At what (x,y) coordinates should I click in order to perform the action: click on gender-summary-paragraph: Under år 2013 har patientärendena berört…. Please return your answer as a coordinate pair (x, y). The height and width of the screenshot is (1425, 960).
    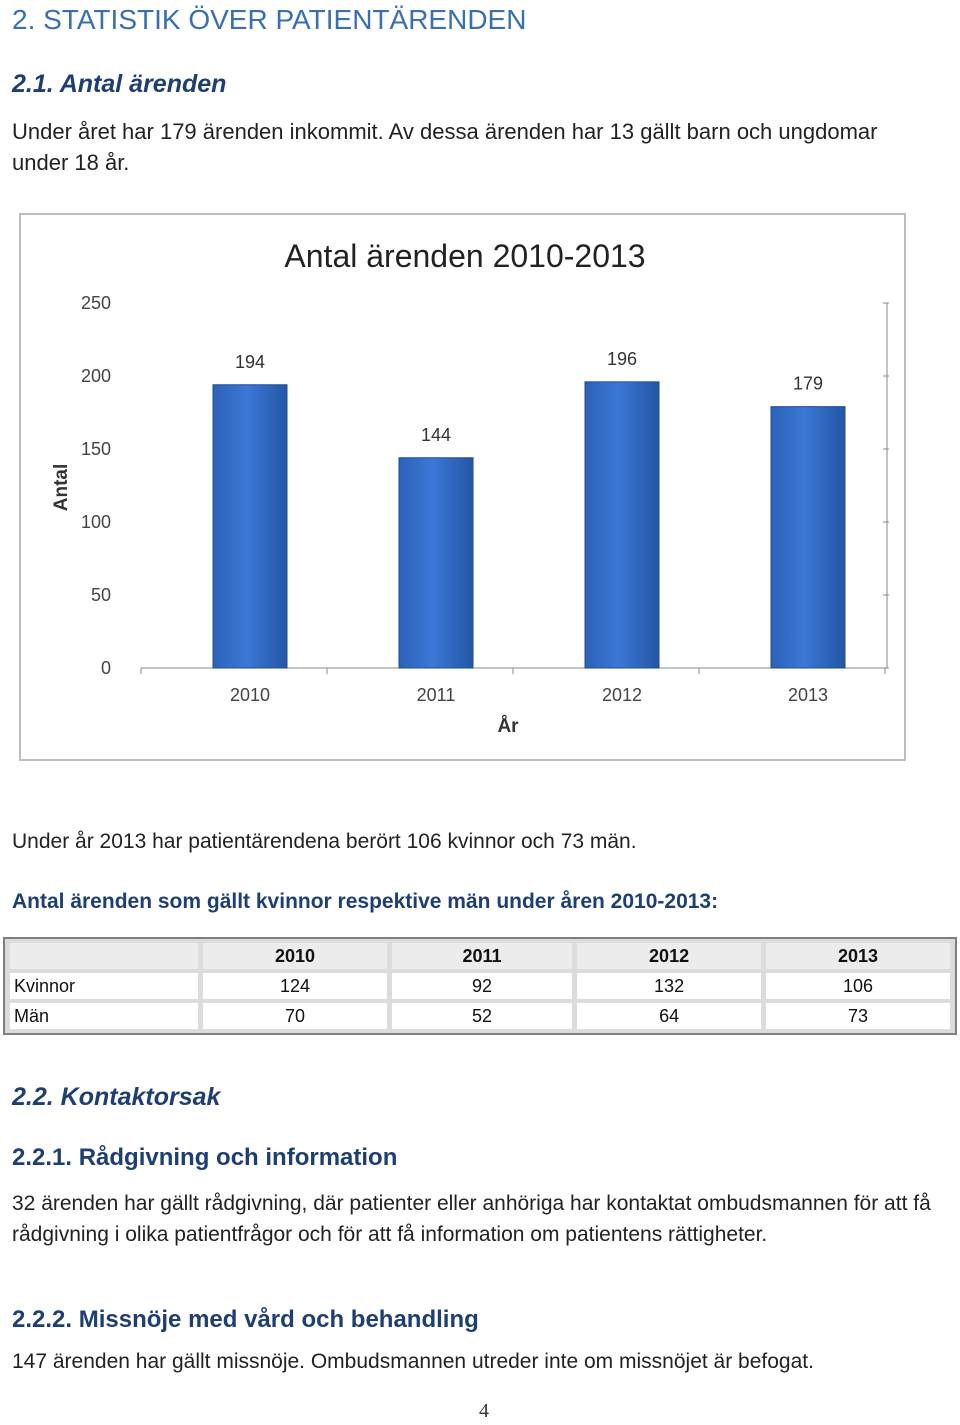
    Looking at the image, I should click on (324, 841).